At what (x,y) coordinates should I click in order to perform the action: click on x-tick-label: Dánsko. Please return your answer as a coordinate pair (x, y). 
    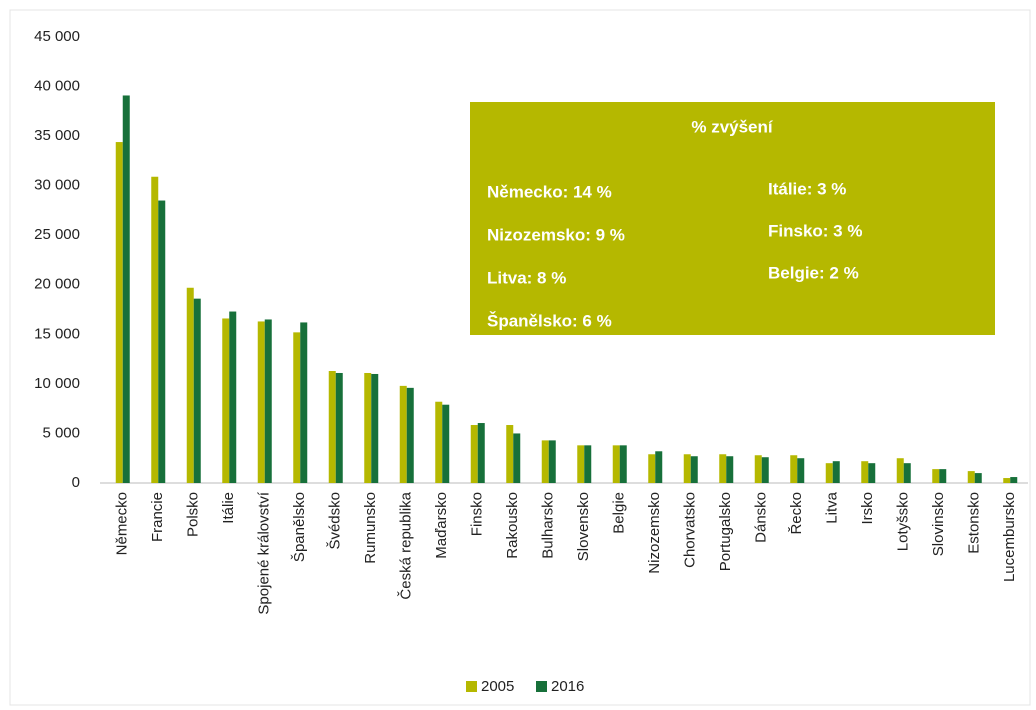
    Looking at the image, I should click on (761, 517).